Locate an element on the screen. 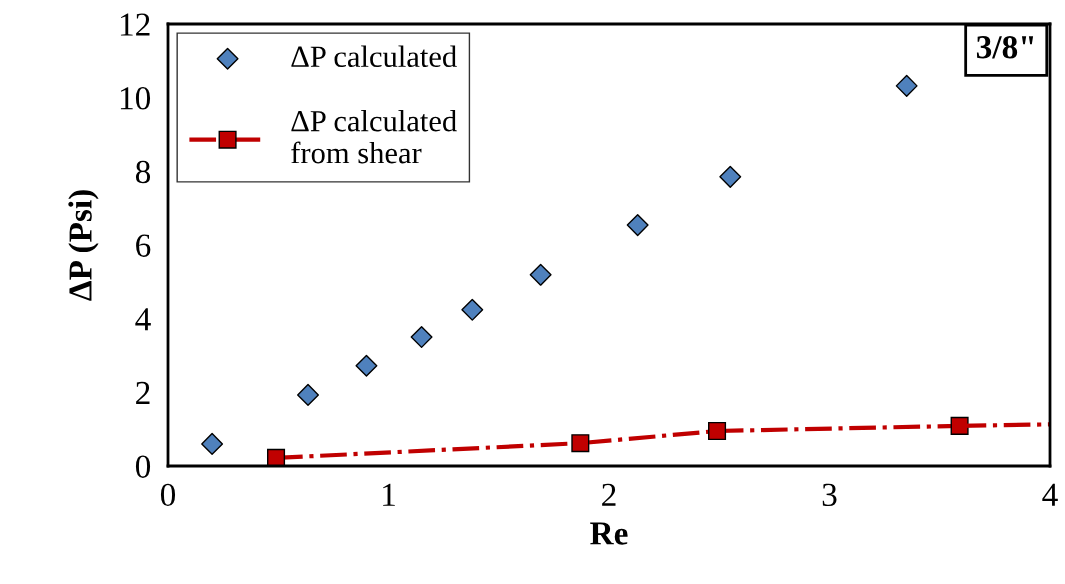 The width and height of the screenshot is (1065, 584). x-axis-title: Re is located at coordinates (609, 533).